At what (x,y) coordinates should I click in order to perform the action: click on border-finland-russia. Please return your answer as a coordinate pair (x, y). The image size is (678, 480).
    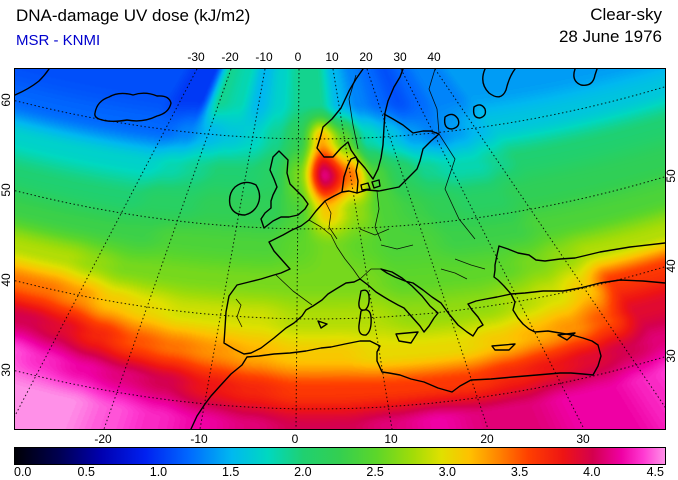
    Looking at the image, I should click on (434, 101).